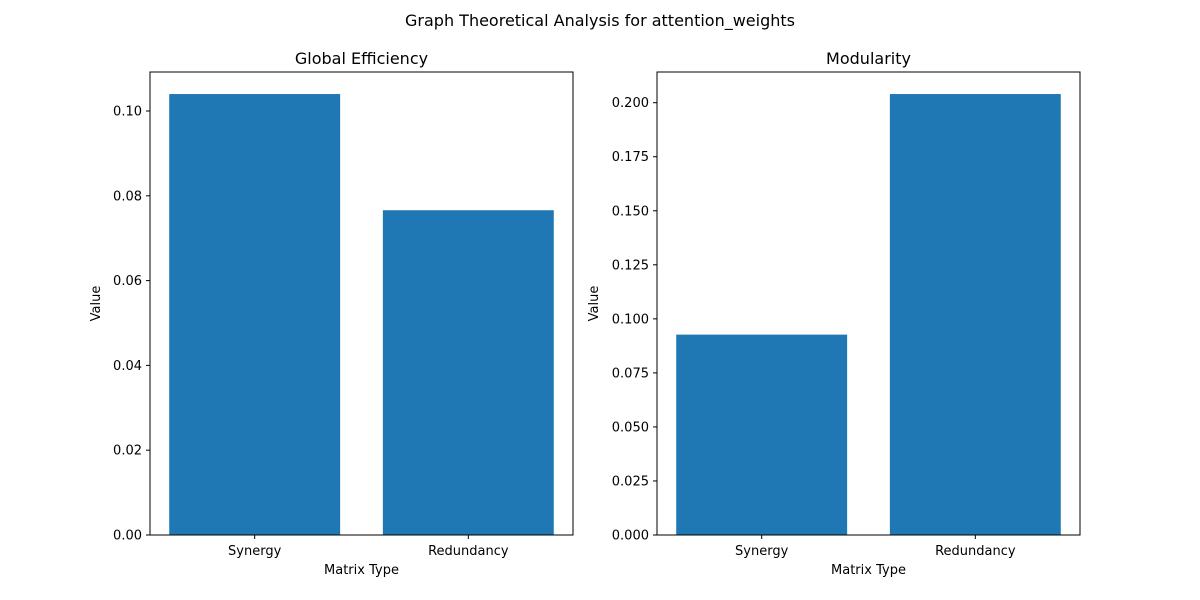 The image size is (1200, 600). What do you see at coordinates (630, 481) in the screenshot?
I see `y-tick-label: 0.025` at bounding box center [630, 481].